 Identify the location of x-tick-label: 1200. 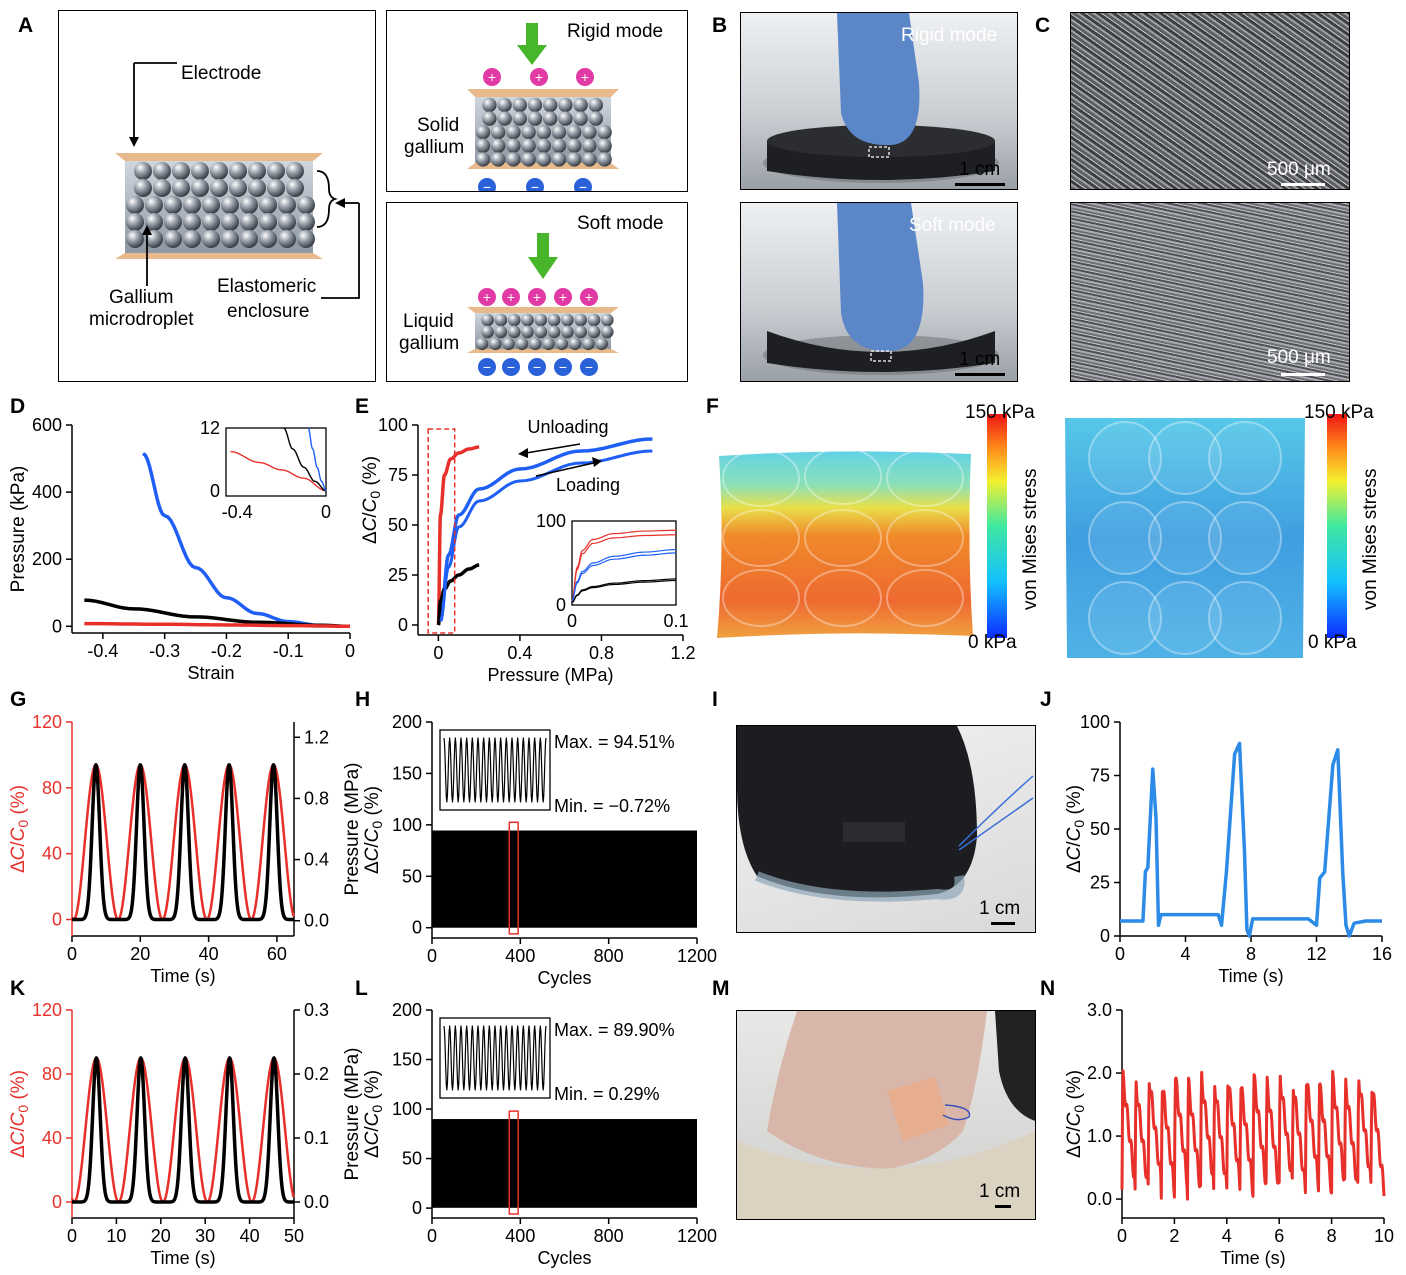
(697, 1236).